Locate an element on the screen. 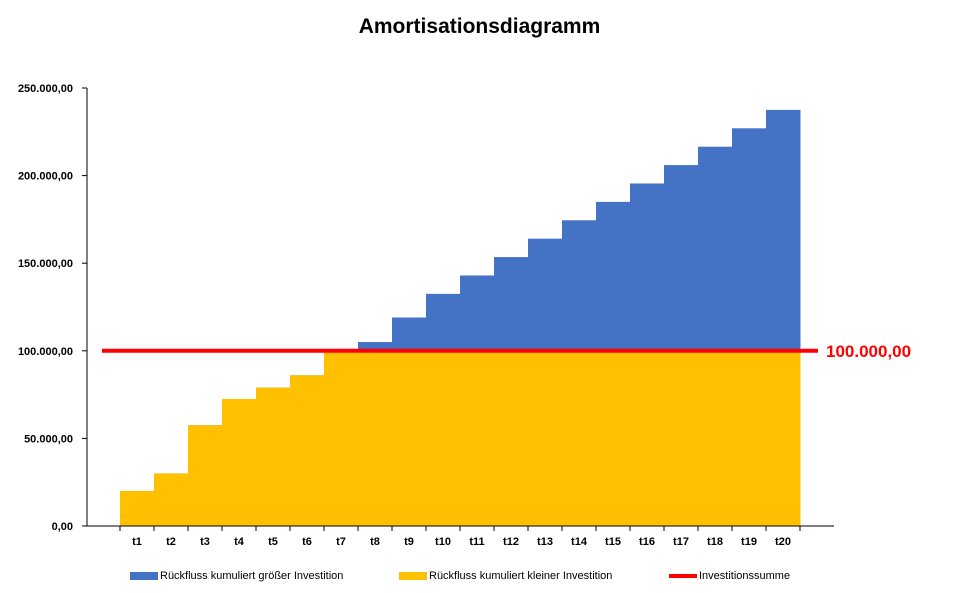 The image size is (959, 593). bar-small-t9 is located at coordinates (409, 438).